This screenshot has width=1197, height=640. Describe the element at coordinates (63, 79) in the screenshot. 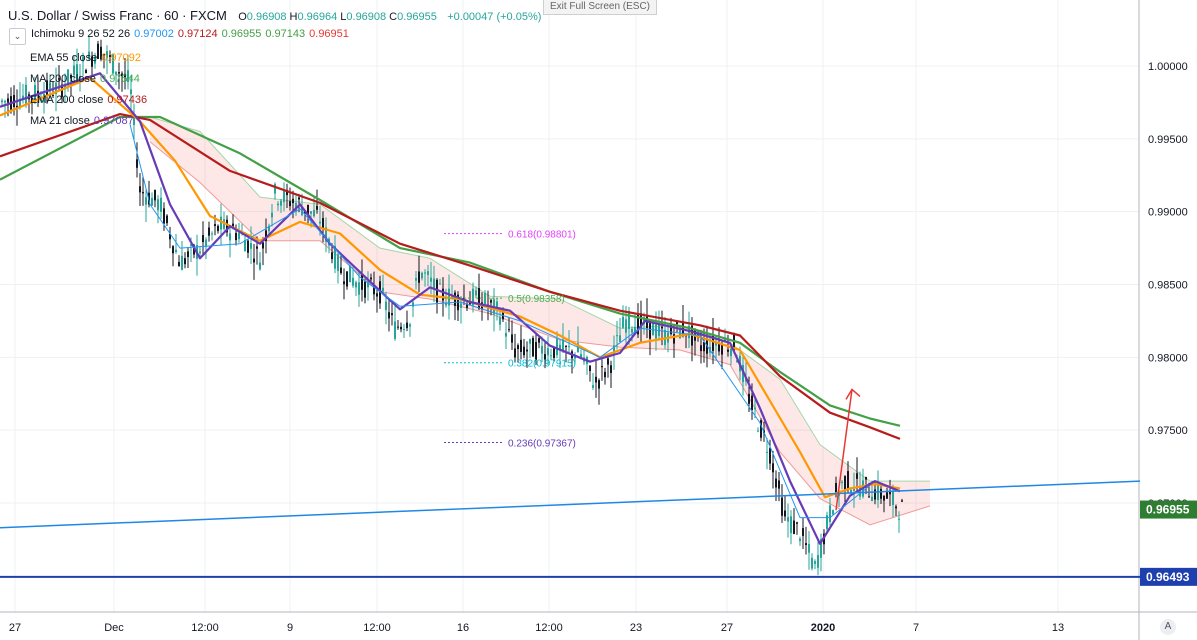

I see `indicator-name: MA 200 close` at that location.